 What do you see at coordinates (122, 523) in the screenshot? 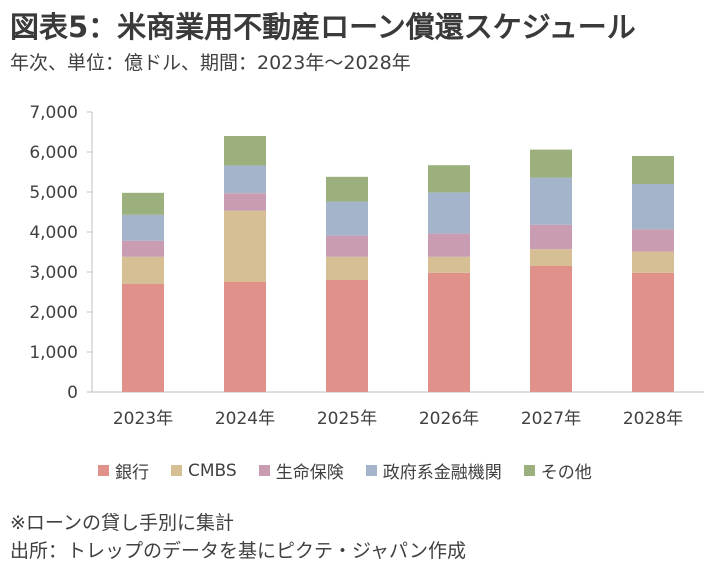
I see `footnote-aggregation: ※ローンの貸し手別に集計` at bounding box center [122, 523].